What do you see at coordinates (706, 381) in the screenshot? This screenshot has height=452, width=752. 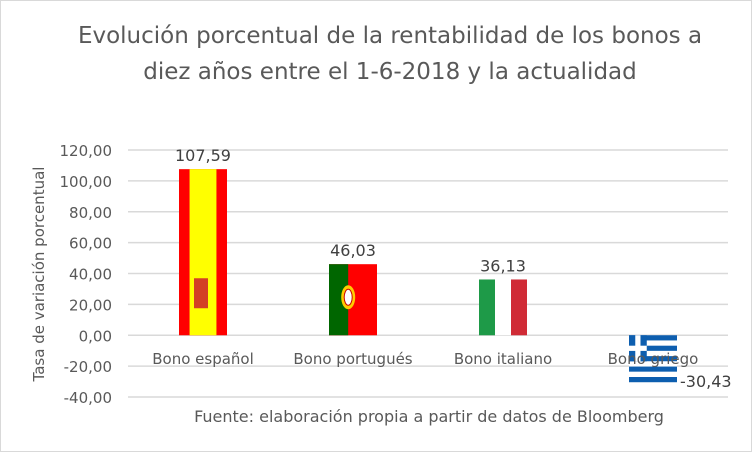 I see `data-label: -30,43` at bounding box center [706, 381].